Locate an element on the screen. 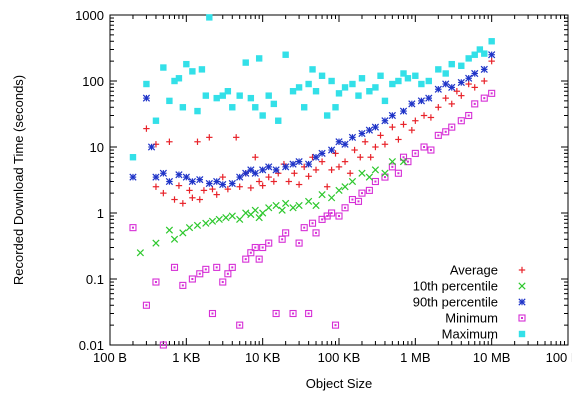  legend-marker is located at coordinates (522, 334).